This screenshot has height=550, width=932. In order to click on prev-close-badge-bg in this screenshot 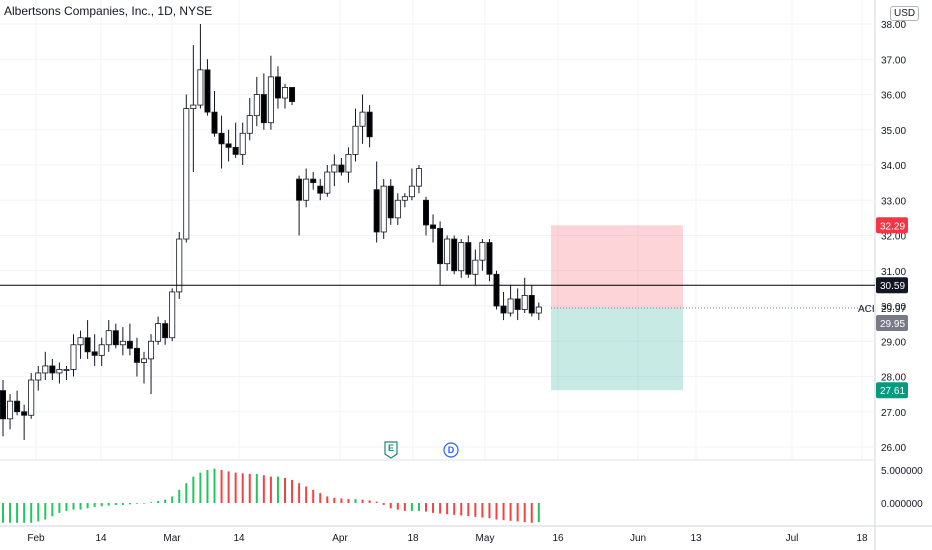, I will do `click(892, 323)`.